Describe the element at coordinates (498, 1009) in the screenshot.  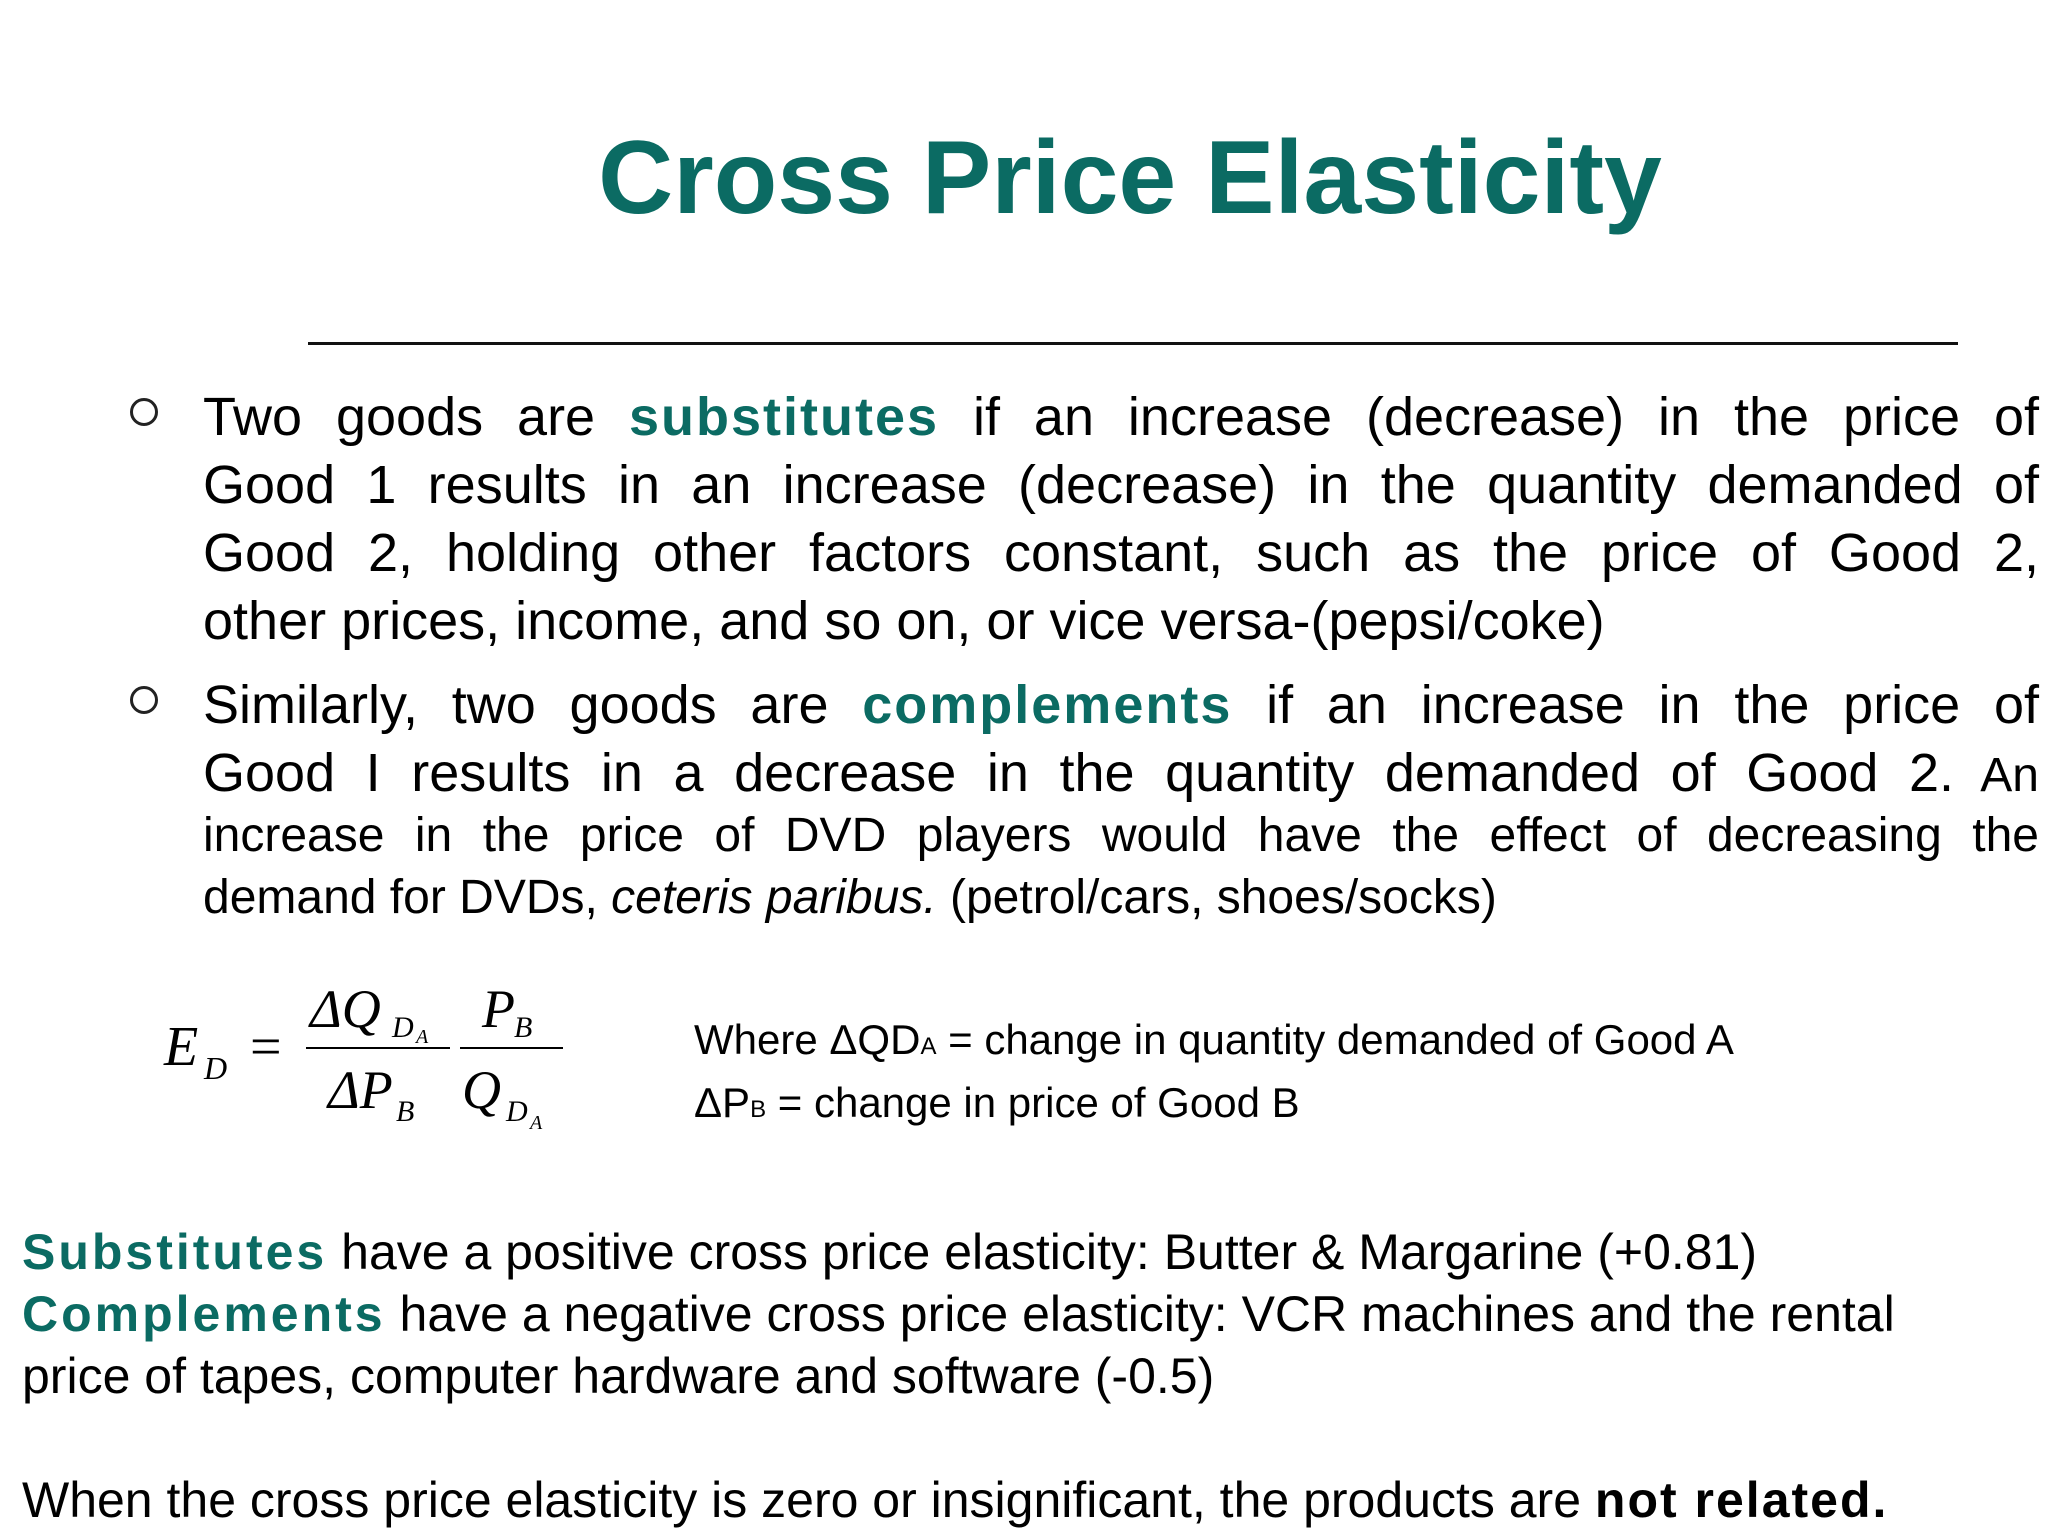
I see `formula-num2: P` at that location.